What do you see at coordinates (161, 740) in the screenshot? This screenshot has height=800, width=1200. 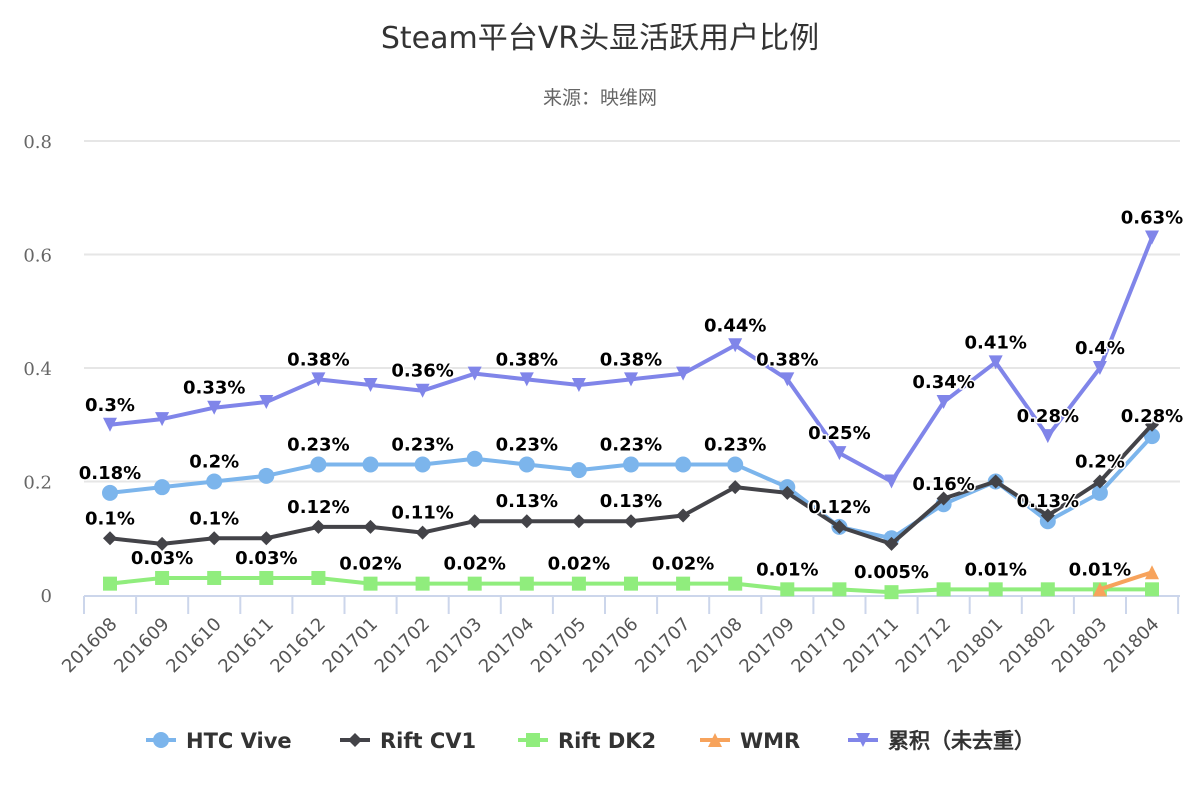 I see `legend-symbol-icon` at bounding box center [161, 740].